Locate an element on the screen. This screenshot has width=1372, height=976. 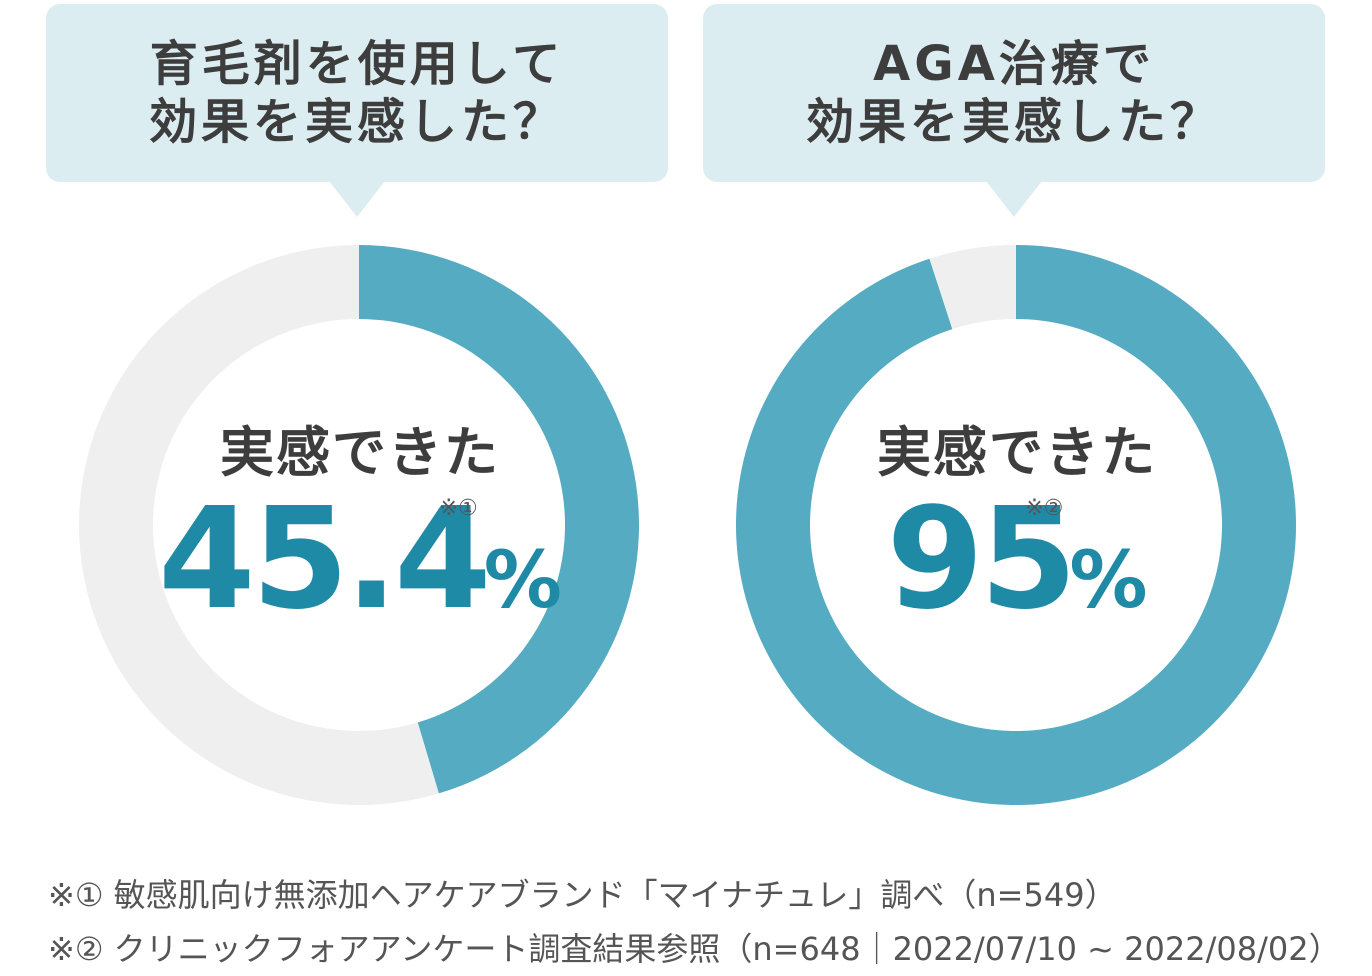
percent-value: 45.4 is located at coordinates (322, 559).